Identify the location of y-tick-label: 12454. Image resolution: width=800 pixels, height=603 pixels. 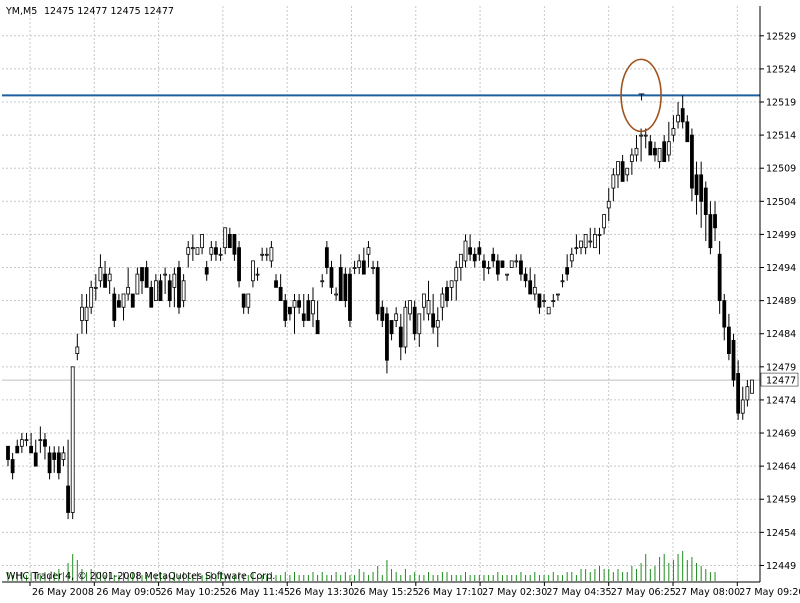
(781, 533).